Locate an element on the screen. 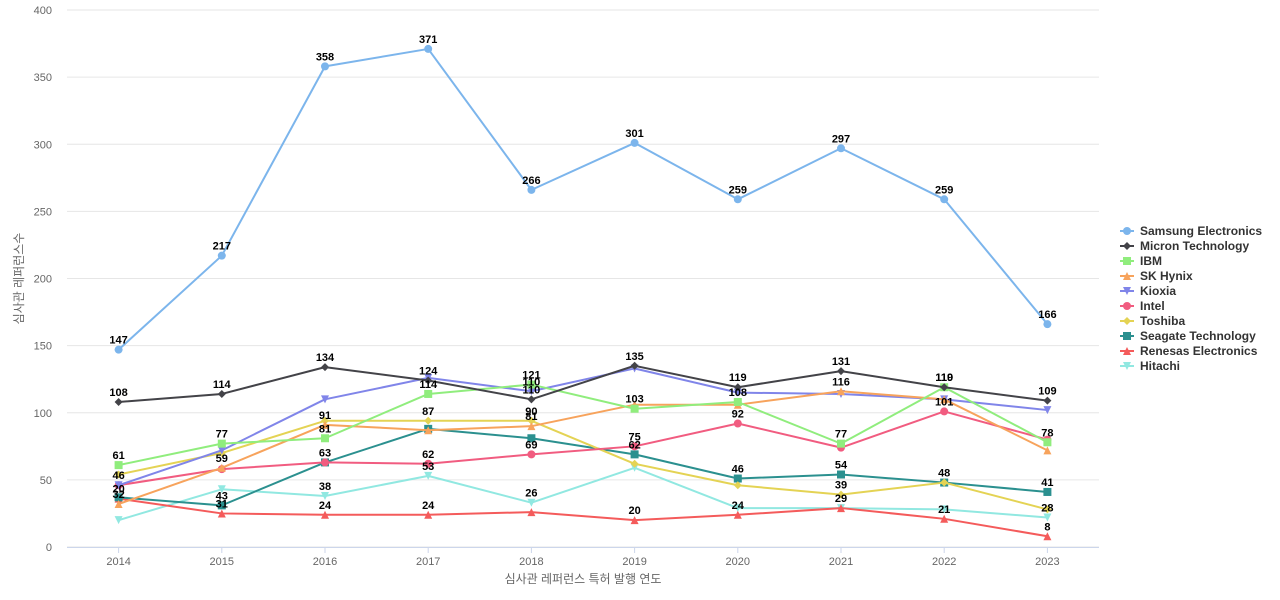  legend-item: SK Hynix is located at coordinates (1156, 276).